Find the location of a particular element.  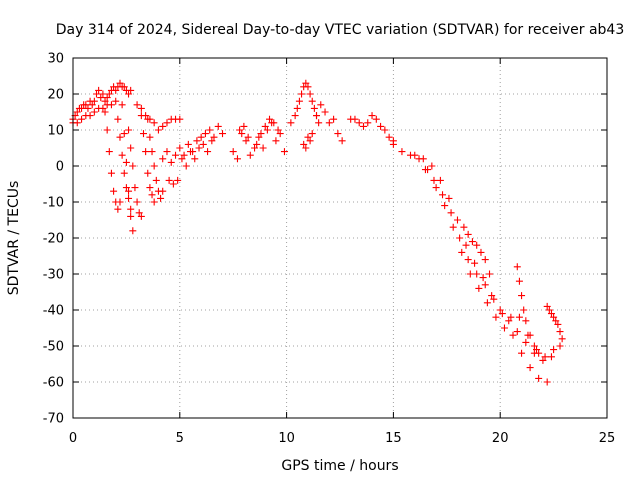

x-tick-label: 20 is located at coordinates (500, 438).